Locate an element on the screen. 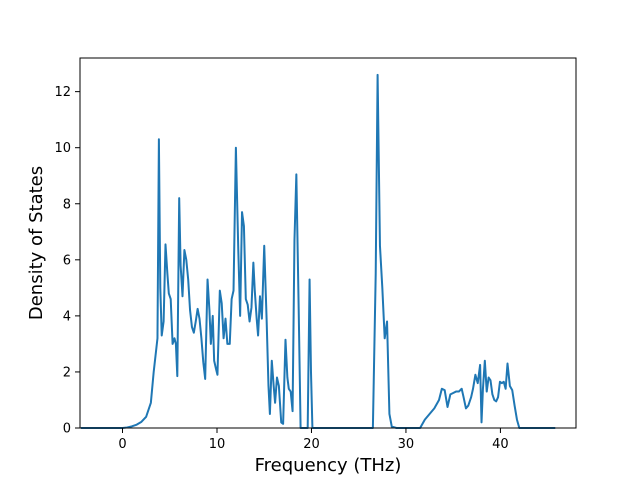  x-axis-ticks: 0 10 20 30 40 is located at coordinates (313, 440).